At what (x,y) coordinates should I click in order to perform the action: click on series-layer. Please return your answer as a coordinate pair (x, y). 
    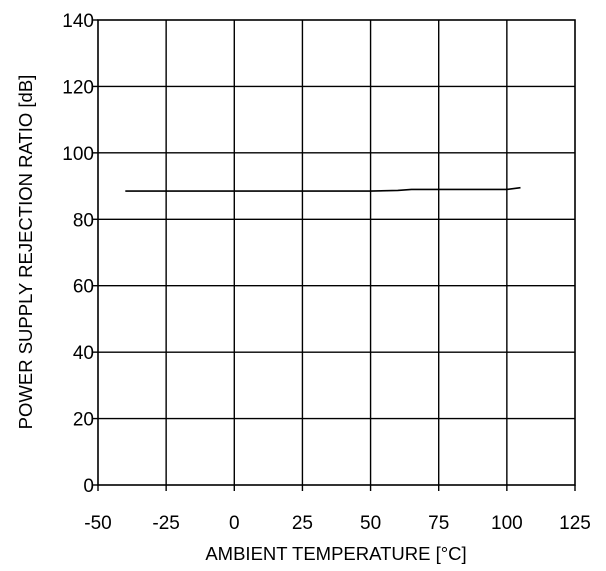
    Looking at the image, I should click on (323, 189).